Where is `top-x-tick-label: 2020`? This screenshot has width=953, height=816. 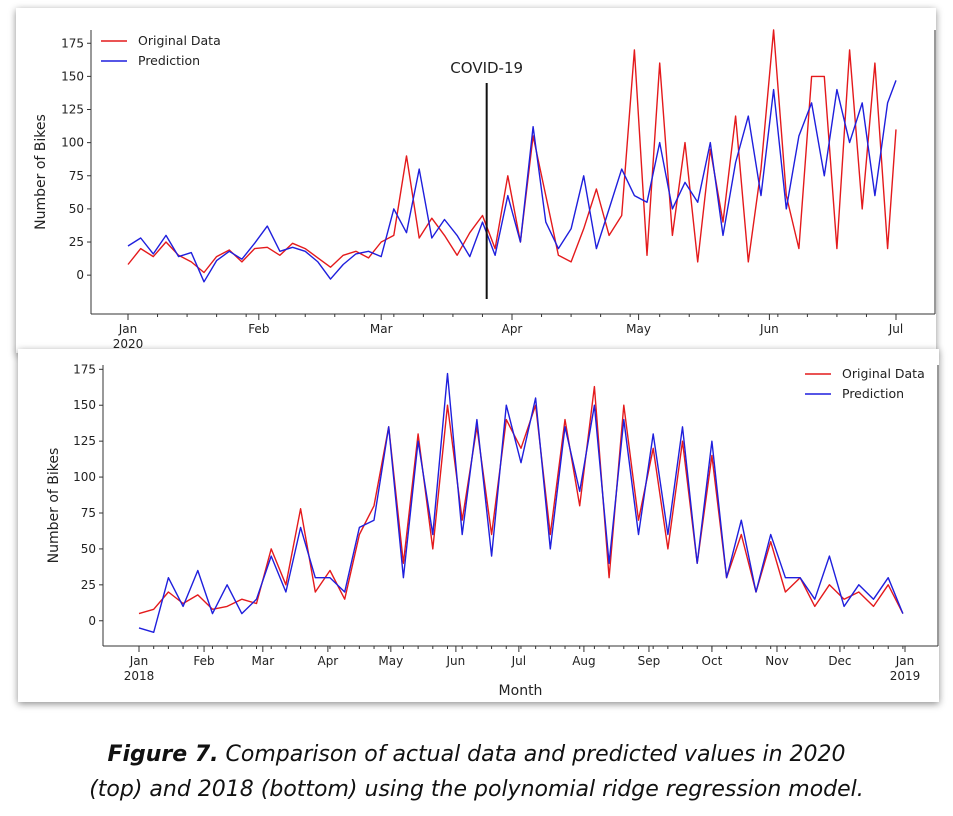
top-x-tick-label: 2020 is located at coordinates (128, 344).